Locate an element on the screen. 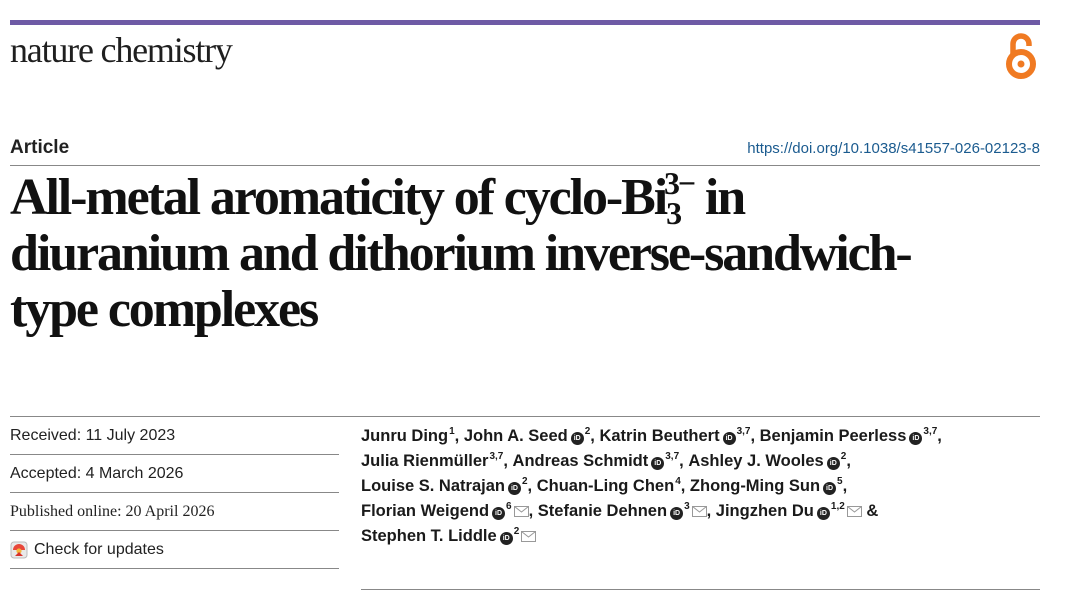 Image resolution: width=1080 pixels, height=595 pixels. author-entry: Ashley J. Wooles iD2, is located at coordinates (769, 461).